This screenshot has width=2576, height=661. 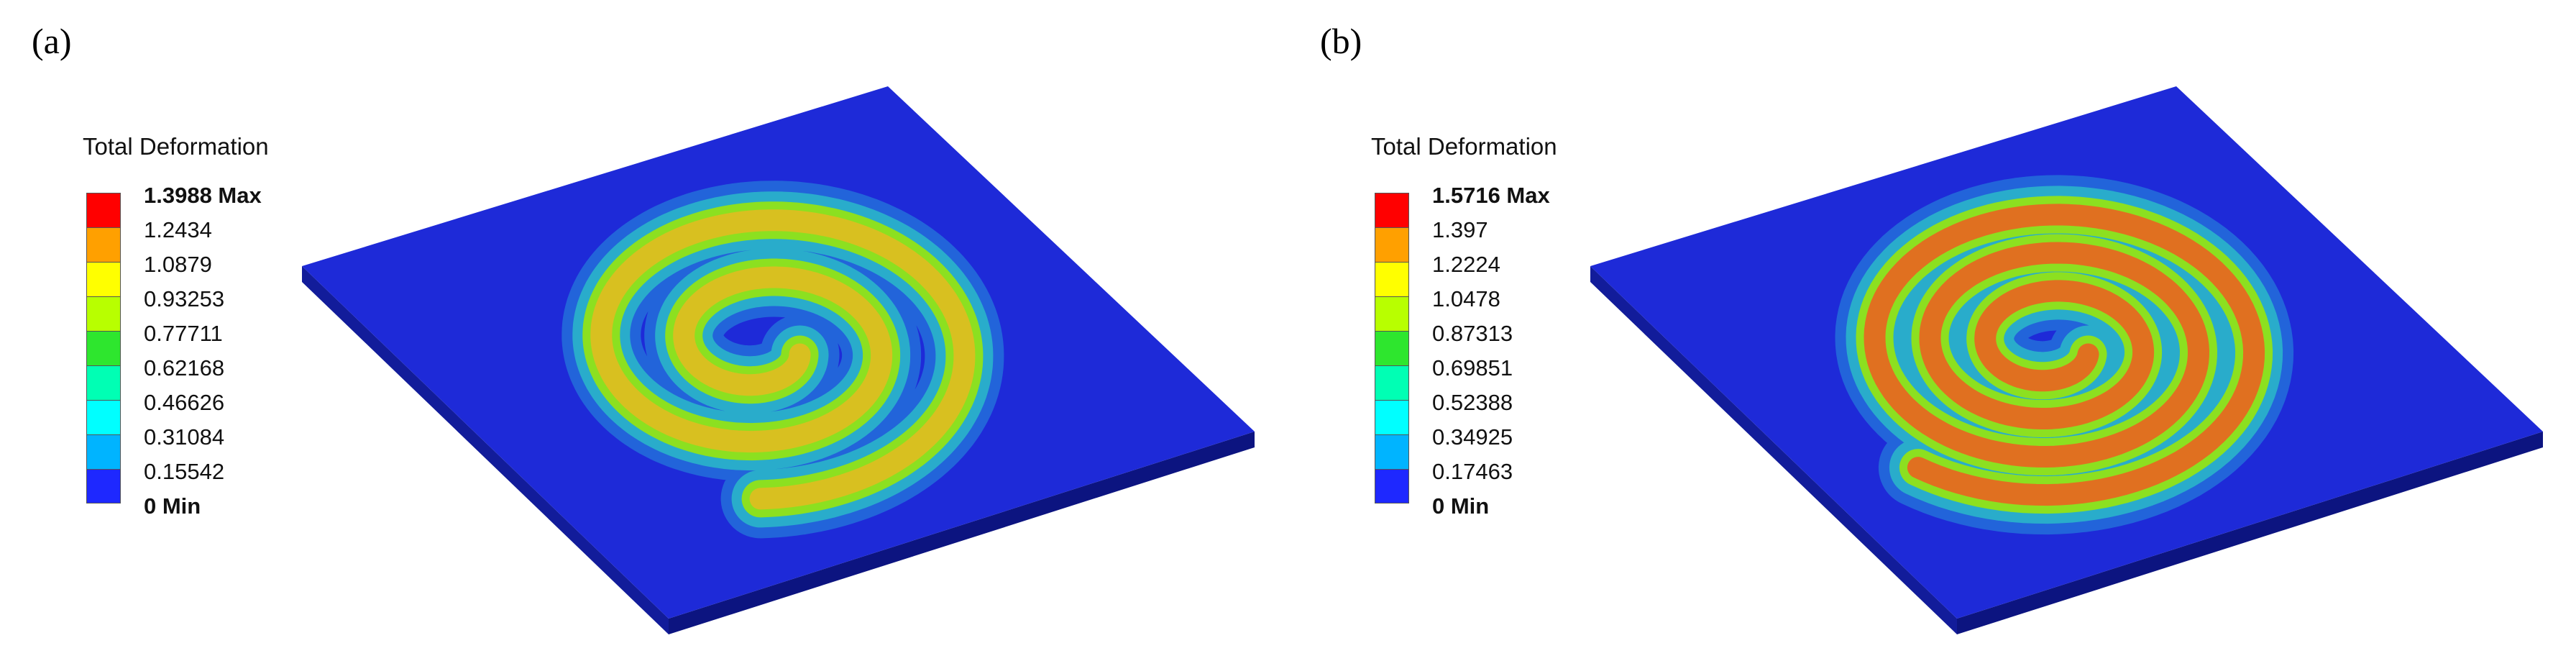 What do you see at coordinates (184, 368) in the screenshot?
I see `legend-tick-label: 0.62168` at bounding box center [184, 368].